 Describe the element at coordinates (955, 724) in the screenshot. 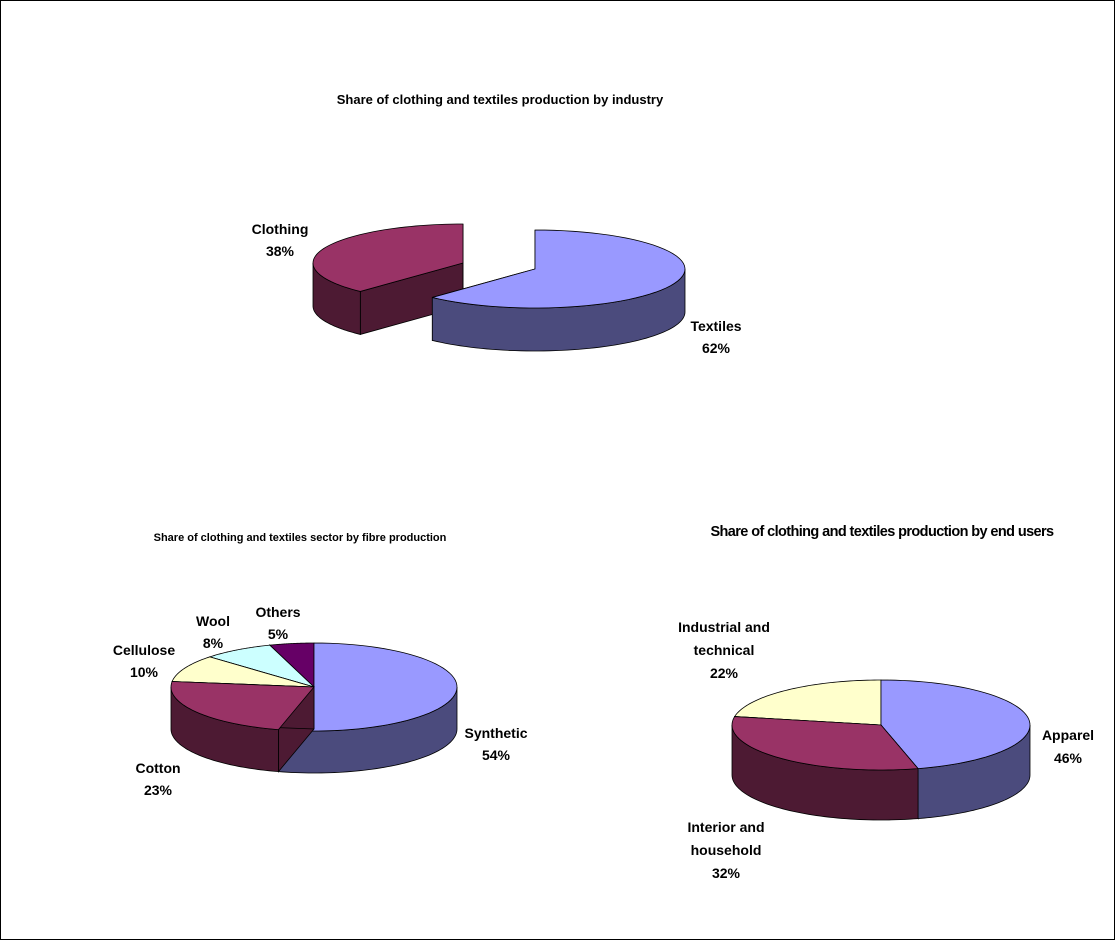

I see `pie-slice-apparel-top` at that location.